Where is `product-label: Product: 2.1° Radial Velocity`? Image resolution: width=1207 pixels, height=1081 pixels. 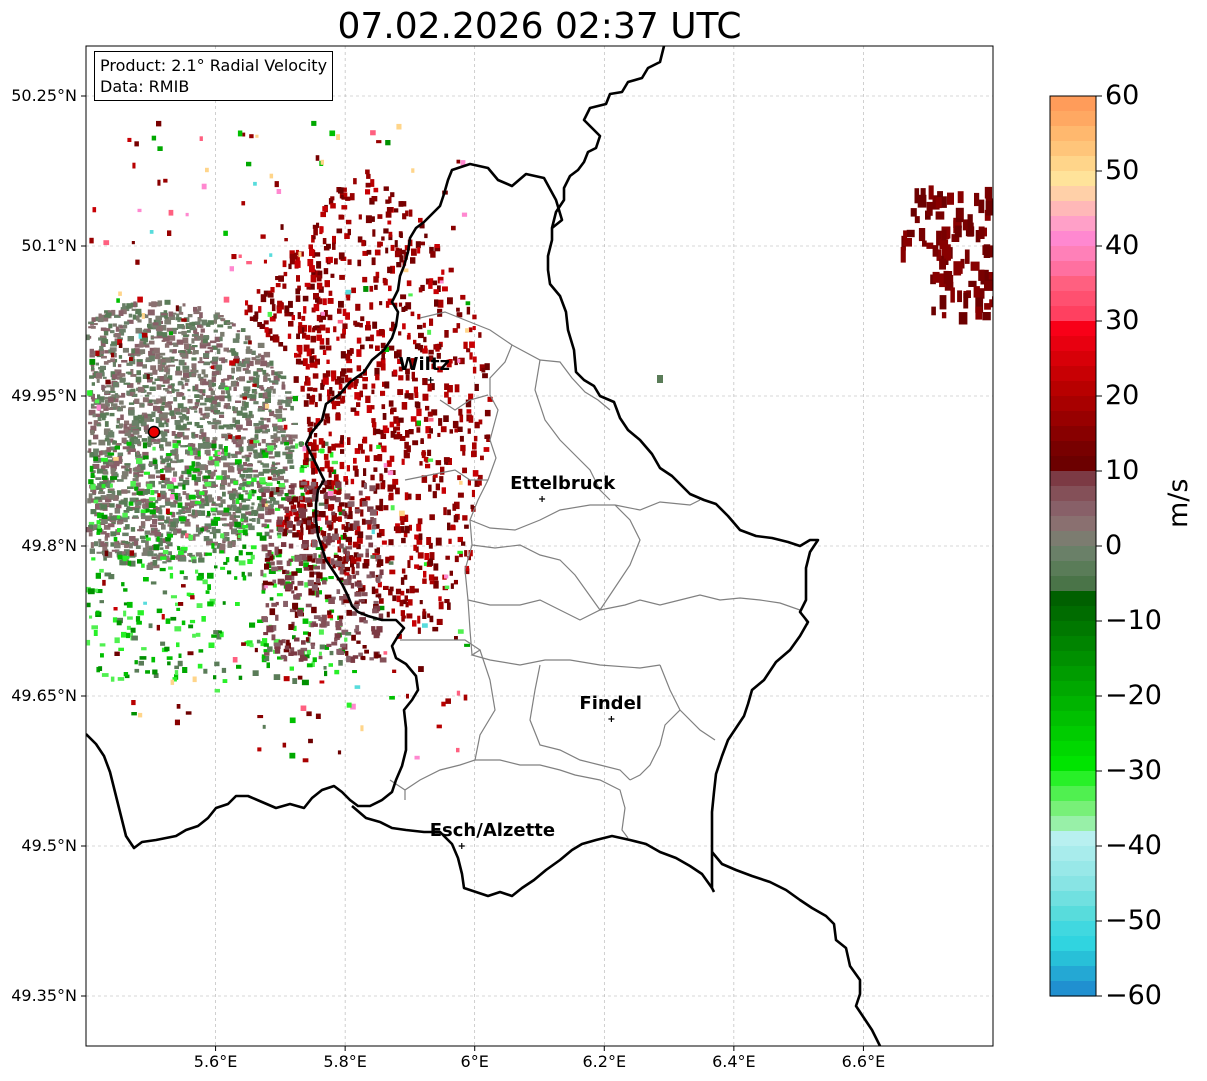
product-label: Product: 2.1° Radial Velocity is located at coordinates (214, 65).